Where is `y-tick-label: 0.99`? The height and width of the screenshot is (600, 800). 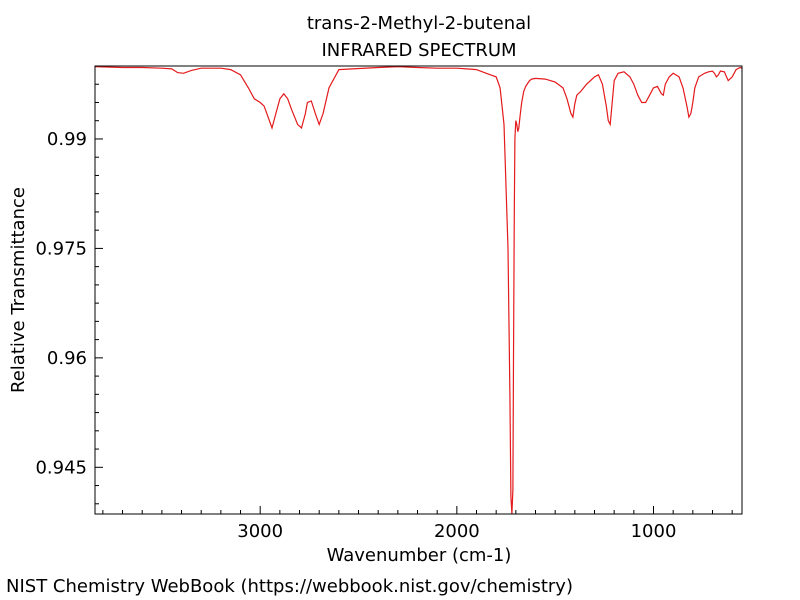 y-tick-label: 0.99 is located at coordinates (67, 139).